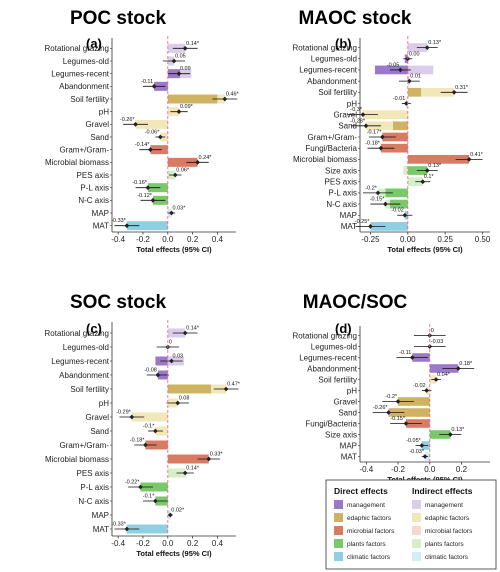 The image size is (500, 572). What do you see at coordinates (170, 343) in the screenshot?
I see `value-label: 0` at bounding box center [170, 343].